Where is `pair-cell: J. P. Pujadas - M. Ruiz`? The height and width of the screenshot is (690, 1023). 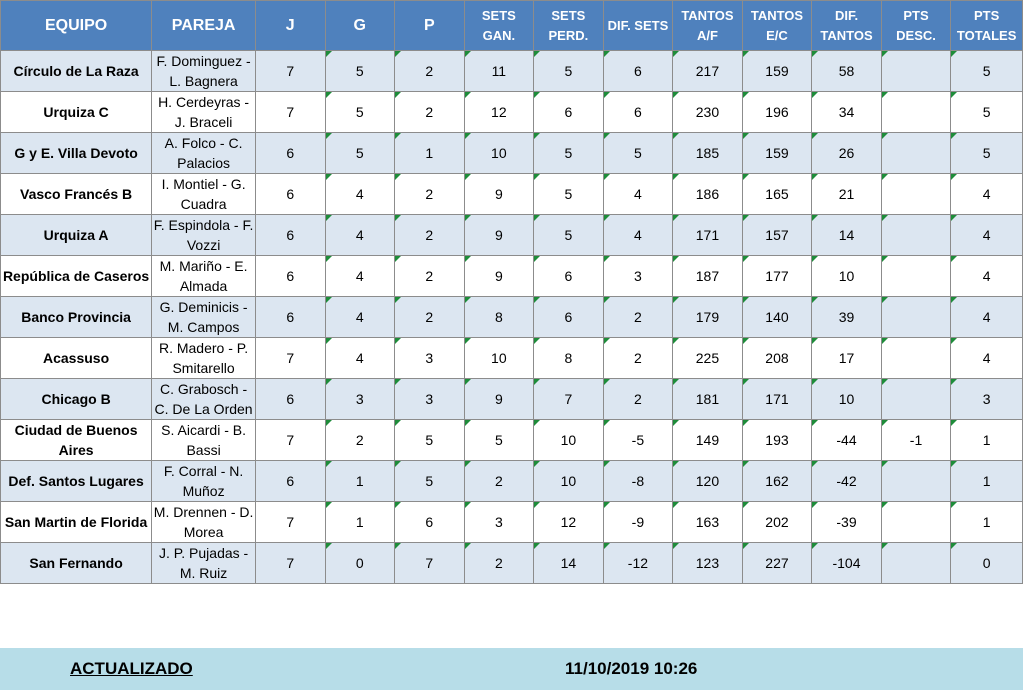
pair-cell: J. P. Pujadas - M. Ruiz is located at coordinates (203, 563).